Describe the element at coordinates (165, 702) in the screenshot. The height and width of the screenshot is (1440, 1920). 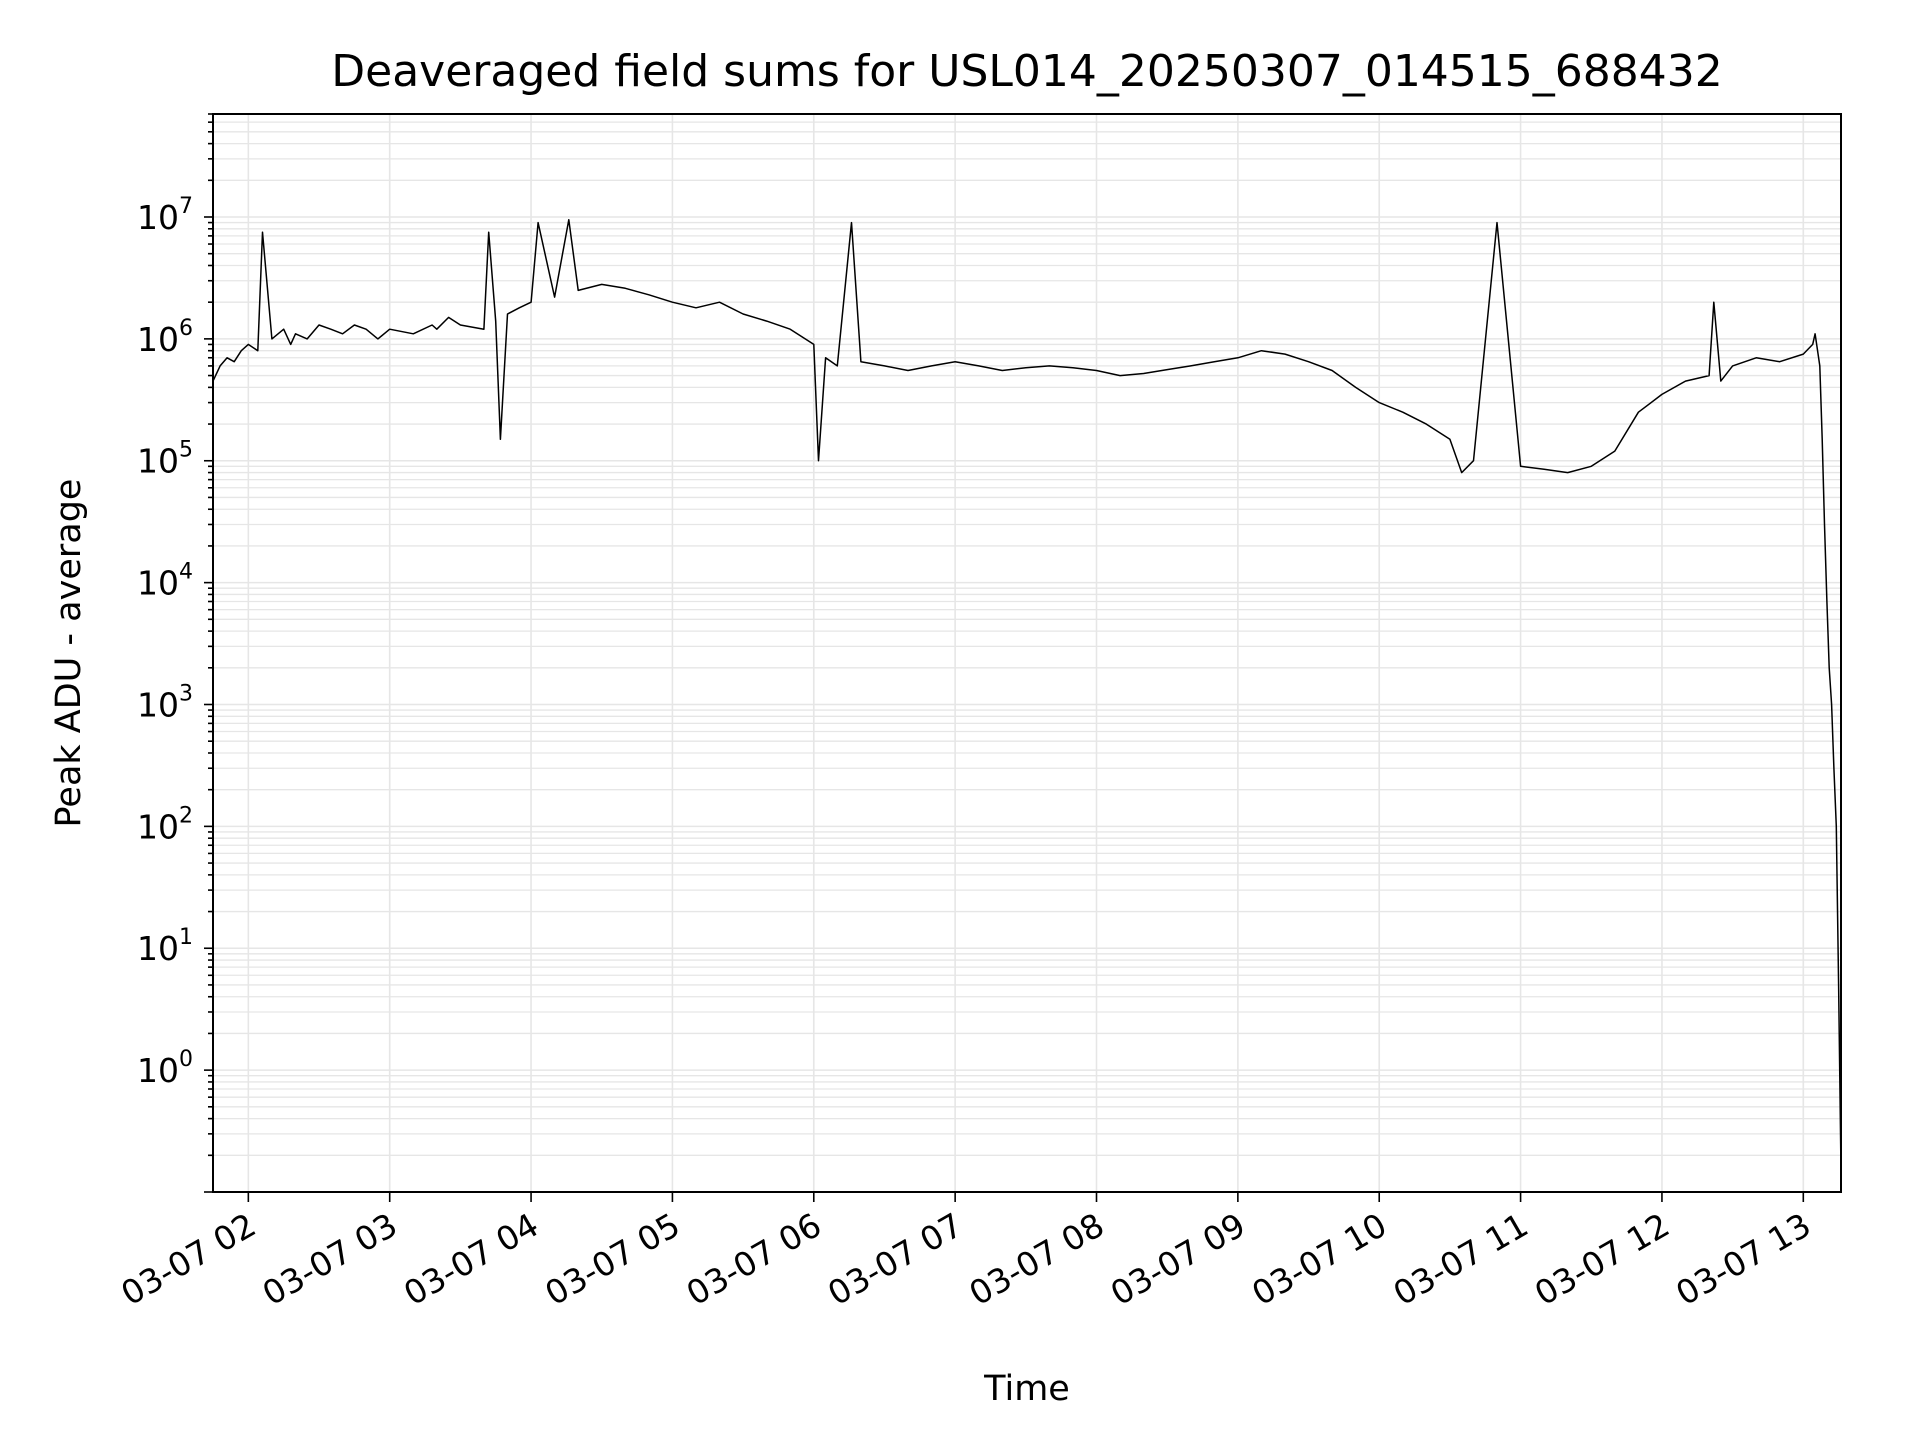
I see `y-tick-label: 10³` at that location.